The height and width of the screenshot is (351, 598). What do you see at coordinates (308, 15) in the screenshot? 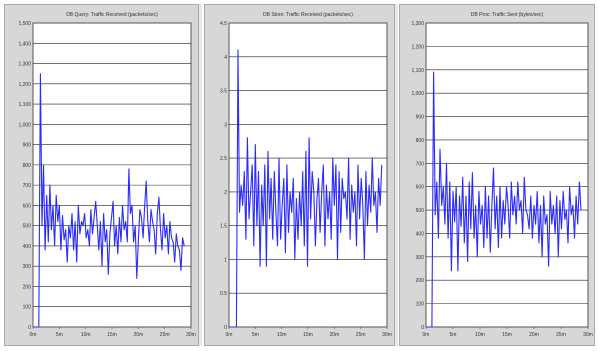
I see `chart-title: DB Store: Traffic Received (packets/sec)` at bounding box center [308, 15].